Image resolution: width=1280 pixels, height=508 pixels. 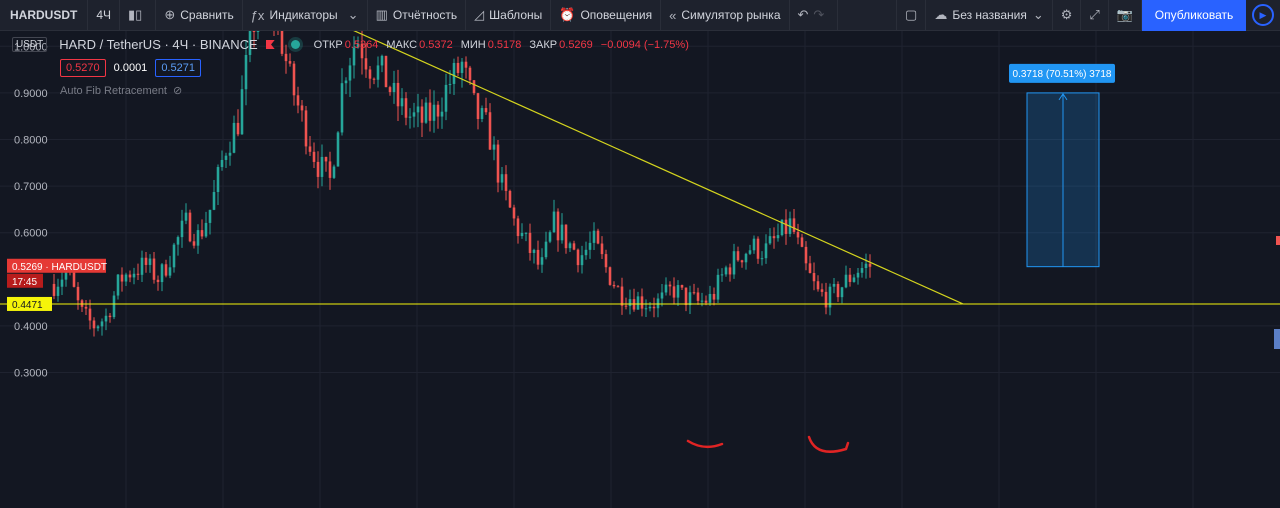 I want to click on y-tick-label: 0.6000, so click(x=31, y=234).